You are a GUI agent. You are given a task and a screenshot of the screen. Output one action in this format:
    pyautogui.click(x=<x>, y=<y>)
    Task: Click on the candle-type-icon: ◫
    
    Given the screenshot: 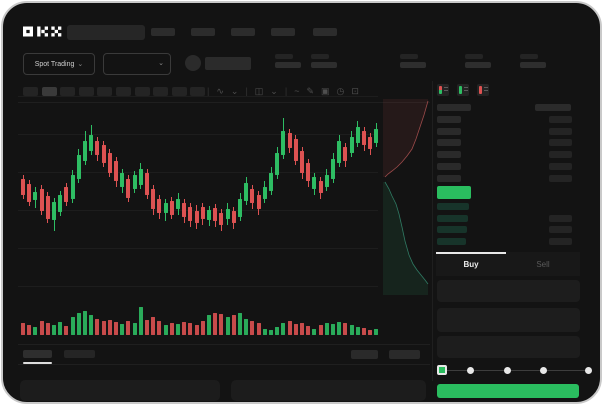 What is the action you would take?
    pyautogui.click(x=259, y=91)
    